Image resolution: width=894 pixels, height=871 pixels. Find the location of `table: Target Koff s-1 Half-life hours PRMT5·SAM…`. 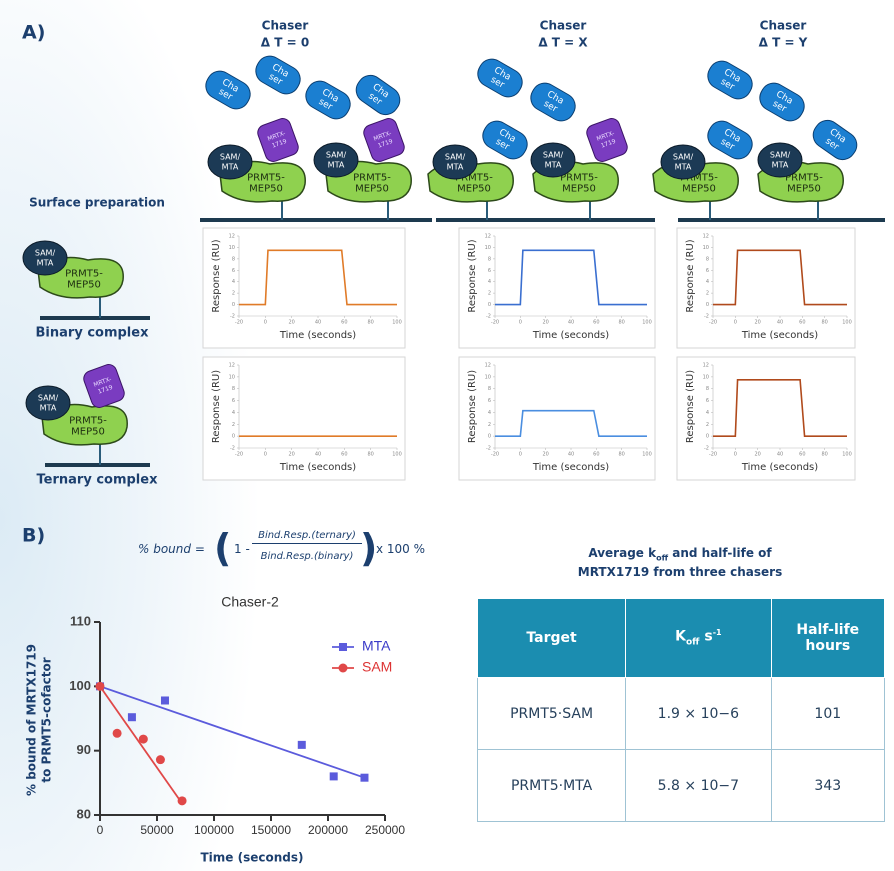

table: Target Koff s-1 Half-life hours PRMT5·SAM… is located at coordinates (681, 710).